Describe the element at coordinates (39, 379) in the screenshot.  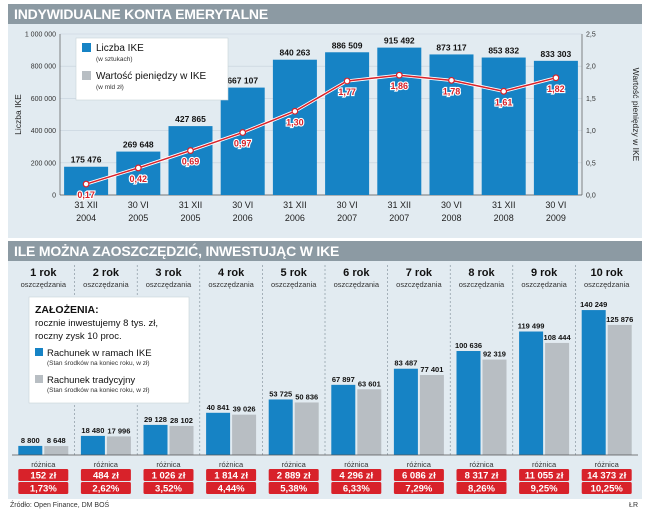
I see `bottom-legend-swatch-gray` at that location.